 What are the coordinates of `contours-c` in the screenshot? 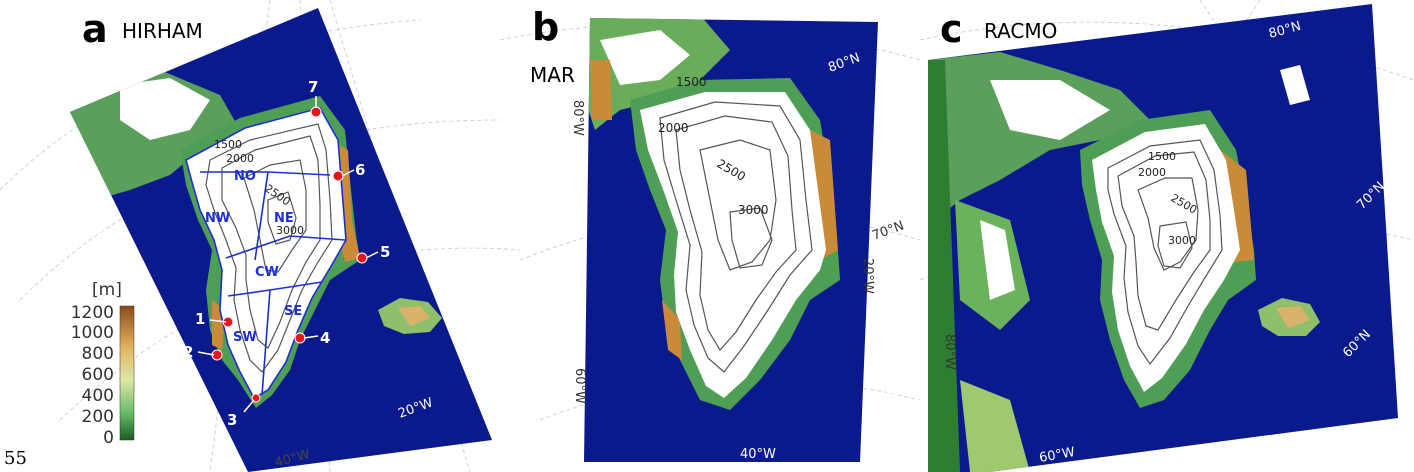 It's located at (1165, 252).